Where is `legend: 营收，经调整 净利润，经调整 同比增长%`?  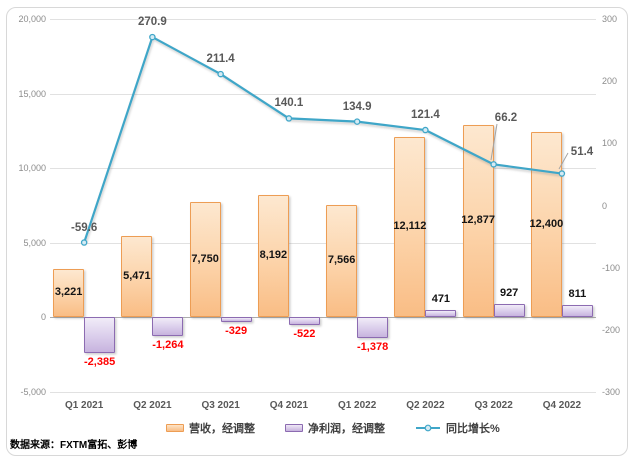 legend: 营收，经调整 净利润，经调整 同比增长% is located at coordinates (333, 428).